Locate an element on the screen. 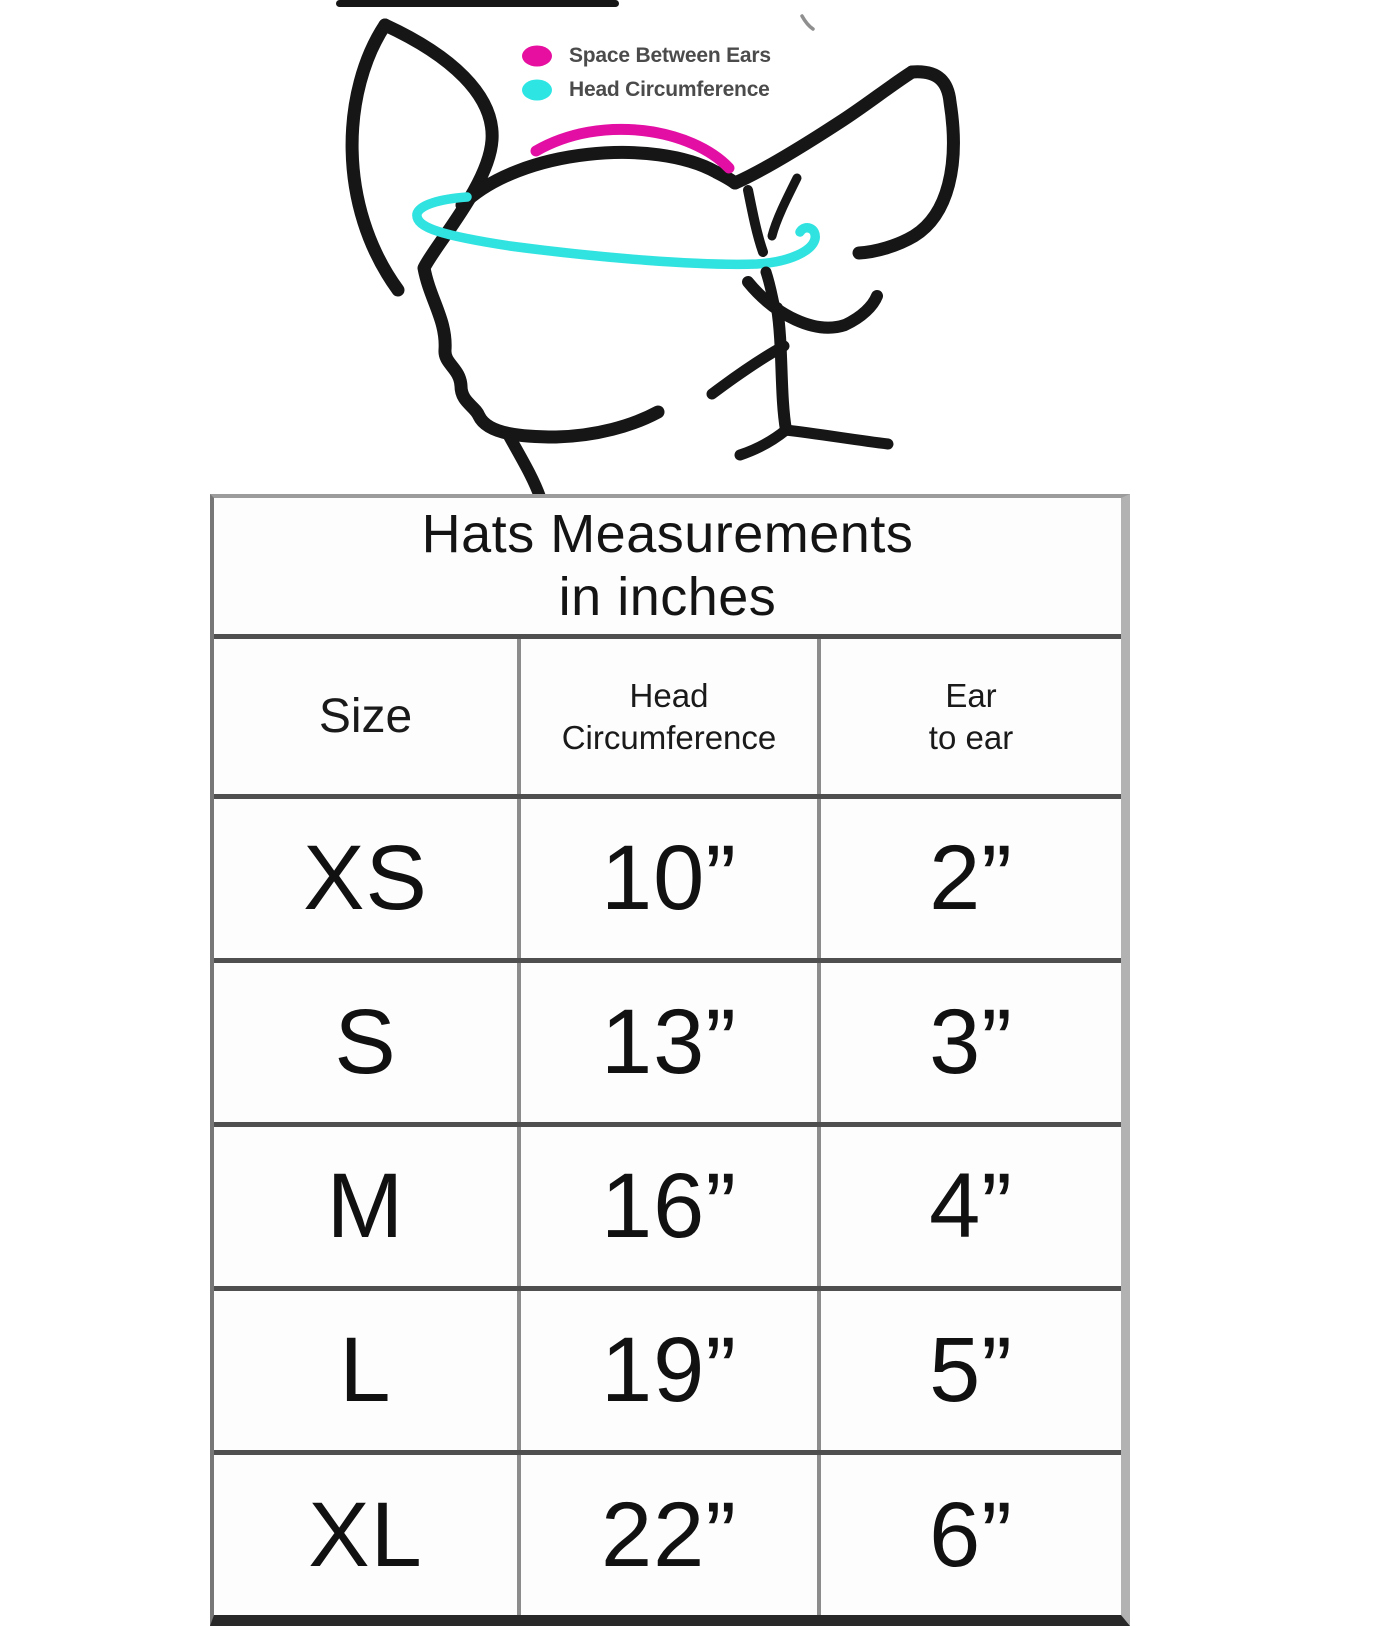 The height and width of the screenshot is (1626, 1386). right-ear-outer-outline is located at coordinates (906, 162).